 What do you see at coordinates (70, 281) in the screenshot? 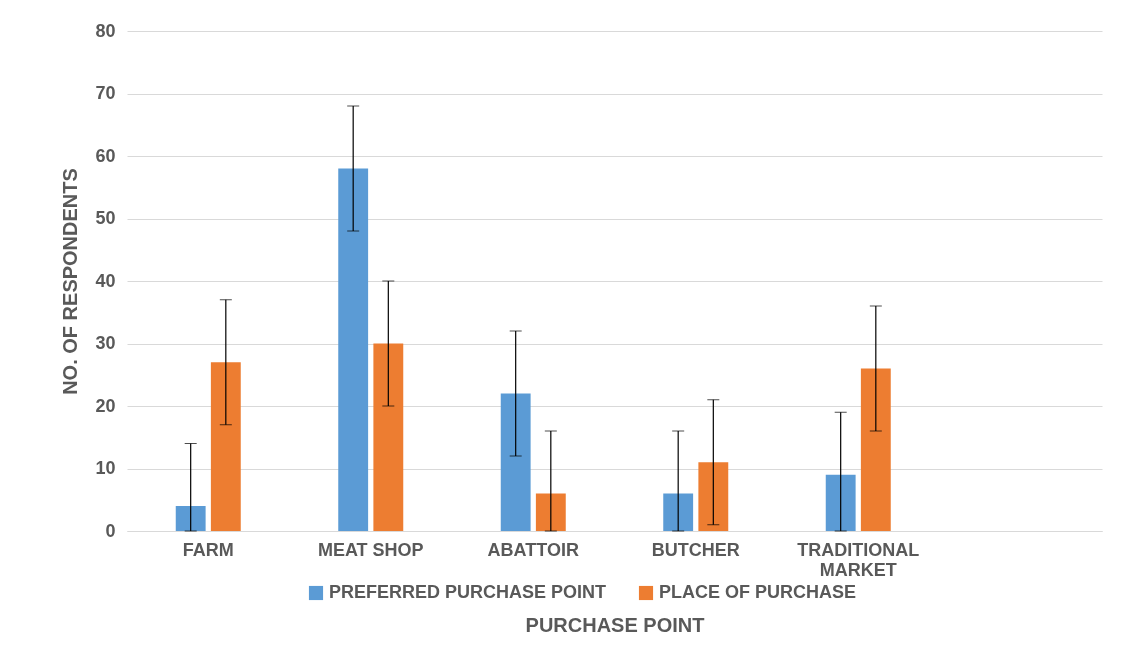
I see `y-axis-title: NO. OF RESPONDENTS` at bounding box center [70, 281].